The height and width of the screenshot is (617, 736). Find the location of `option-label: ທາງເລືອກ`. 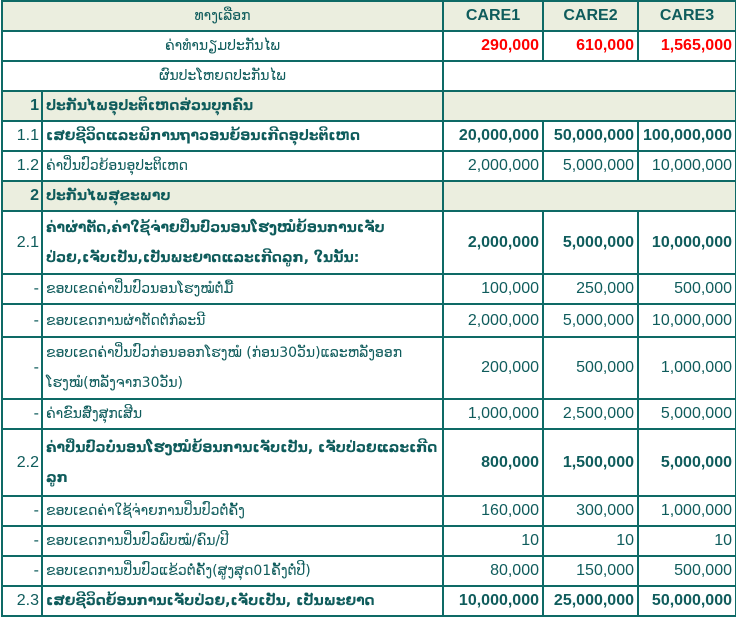

option-label: ທາງເລືອກ is located at coordinates (222, 16).